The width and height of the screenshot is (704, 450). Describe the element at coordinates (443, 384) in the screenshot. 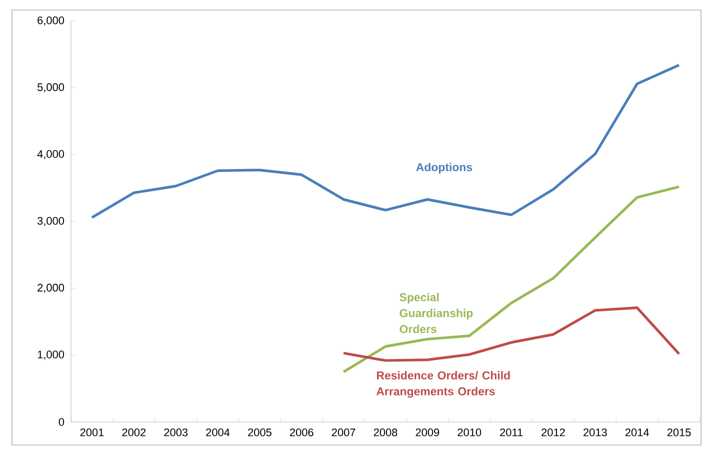

I see `series-label: Residence Orders/ Child Arrangements Orders` at that location.